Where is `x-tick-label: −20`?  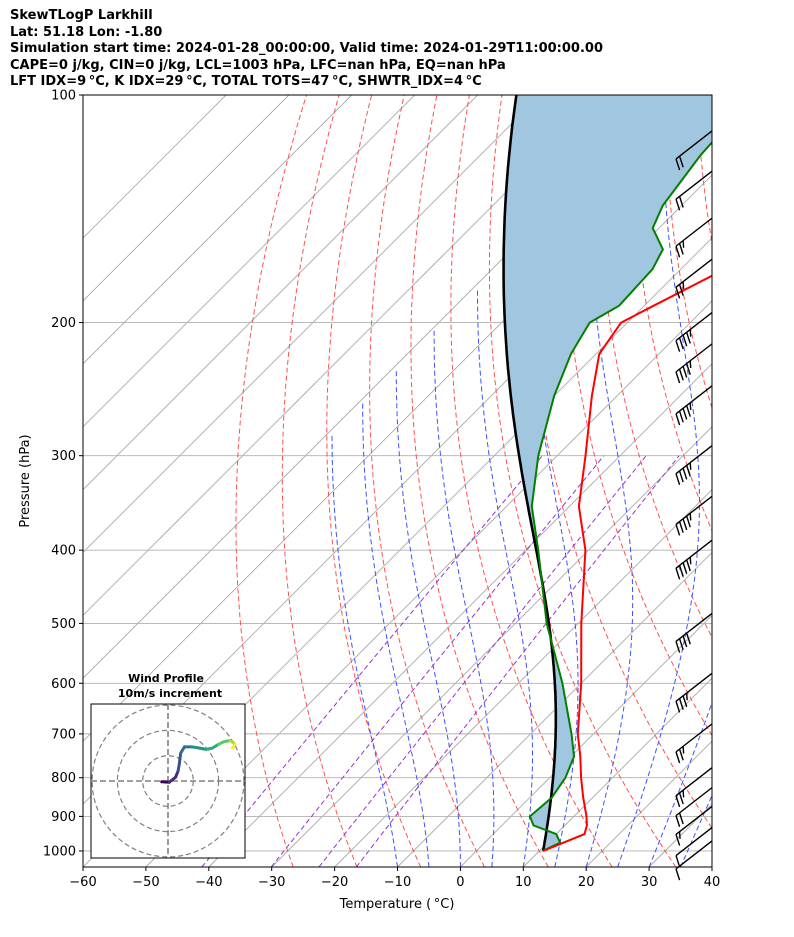
x-tick-label: −20 is located at coordinates (334, 882).